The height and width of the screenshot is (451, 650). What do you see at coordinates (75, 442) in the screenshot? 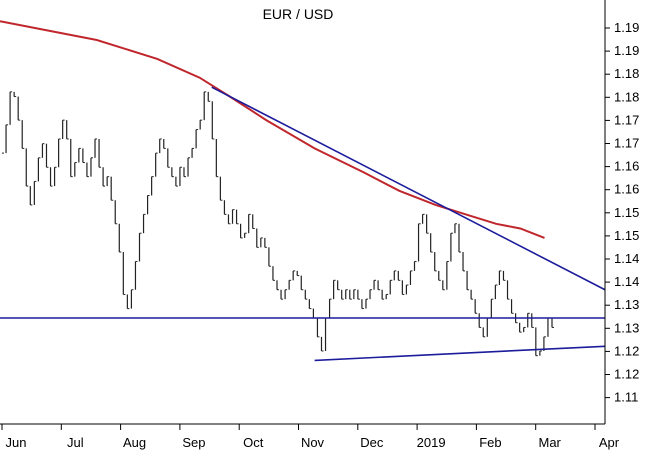
I see `x-tick-label: Jul` at bounding box center [75, 442].